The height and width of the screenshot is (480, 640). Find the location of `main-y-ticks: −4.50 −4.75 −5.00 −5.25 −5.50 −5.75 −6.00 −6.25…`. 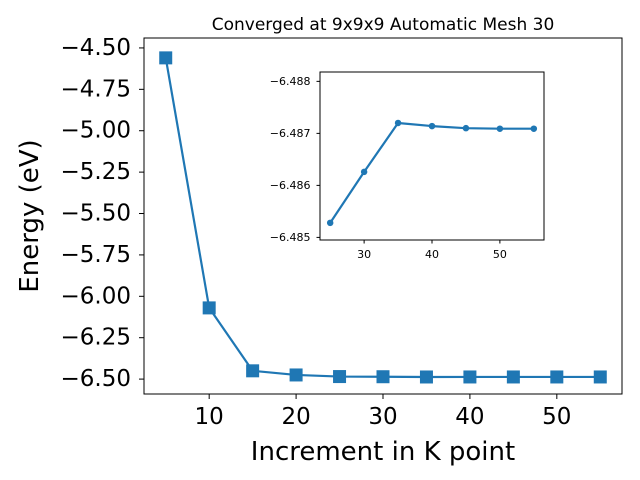

main-y-ticks: −4.50 −4.75 −5.00 −5.25 −5.50 −5.75 −6.00 −6.25… is located at coordinates (102, 213).